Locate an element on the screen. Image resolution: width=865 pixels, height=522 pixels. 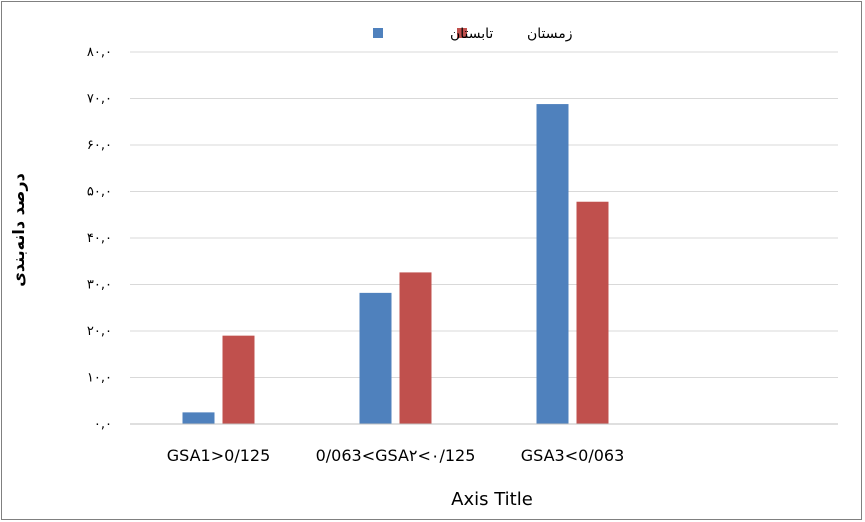
legend-label: زمستان is located at coordinates (550, 34).